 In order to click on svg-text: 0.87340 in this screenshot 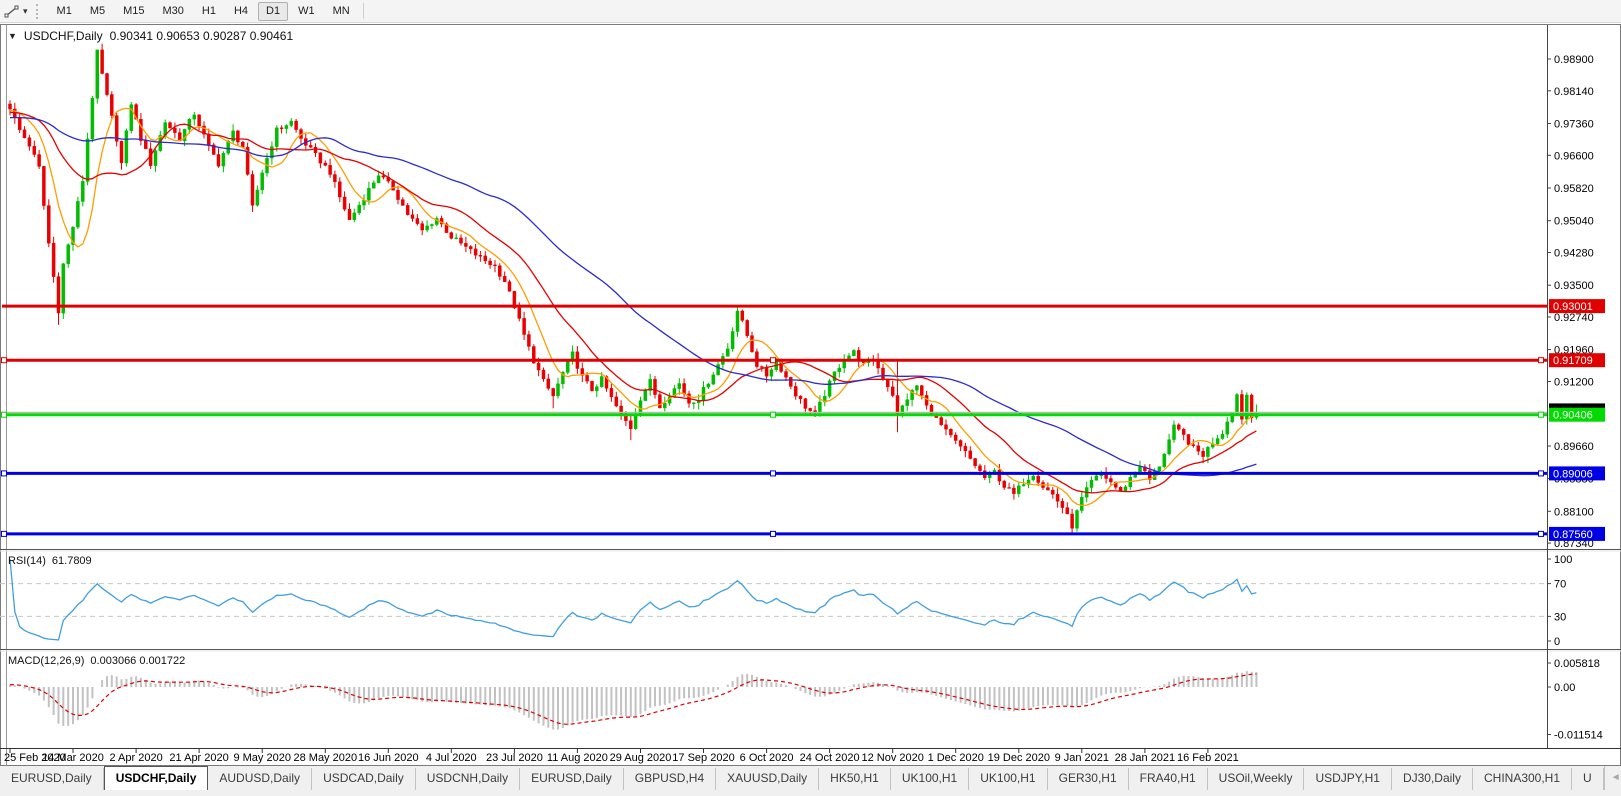, I will do `click(1574, 544)`.